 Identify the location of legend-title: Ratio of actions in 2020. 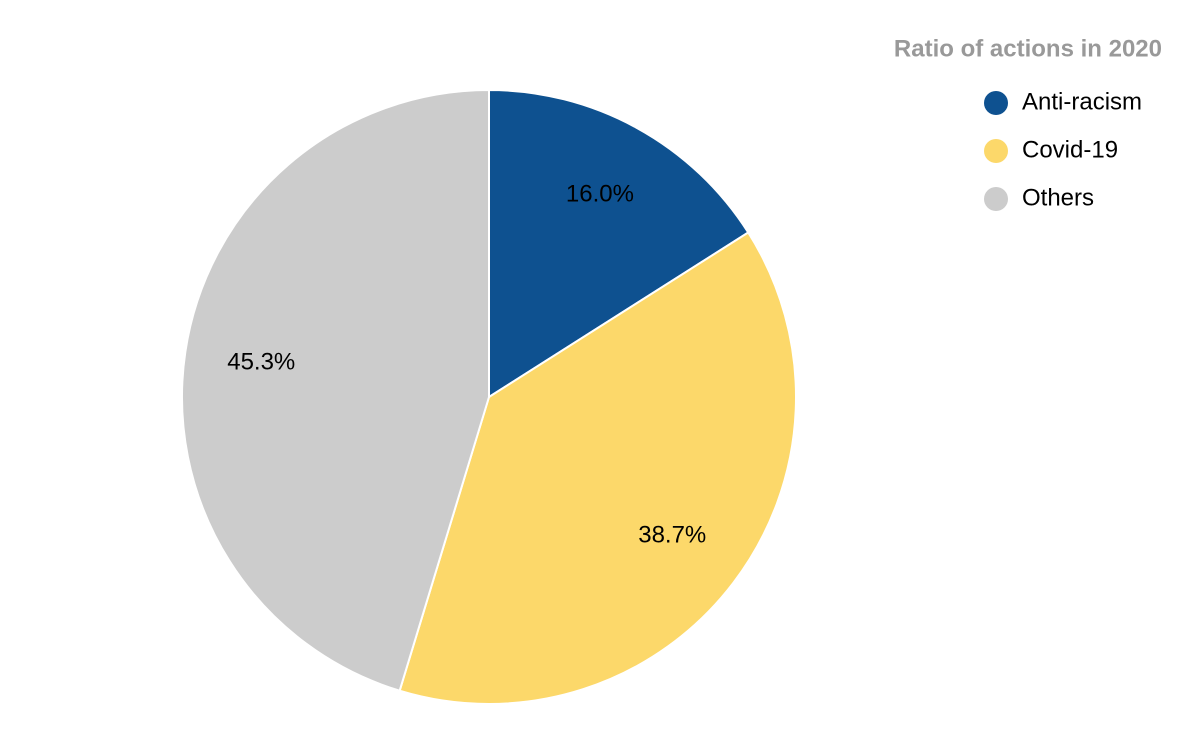
(1028, 48).